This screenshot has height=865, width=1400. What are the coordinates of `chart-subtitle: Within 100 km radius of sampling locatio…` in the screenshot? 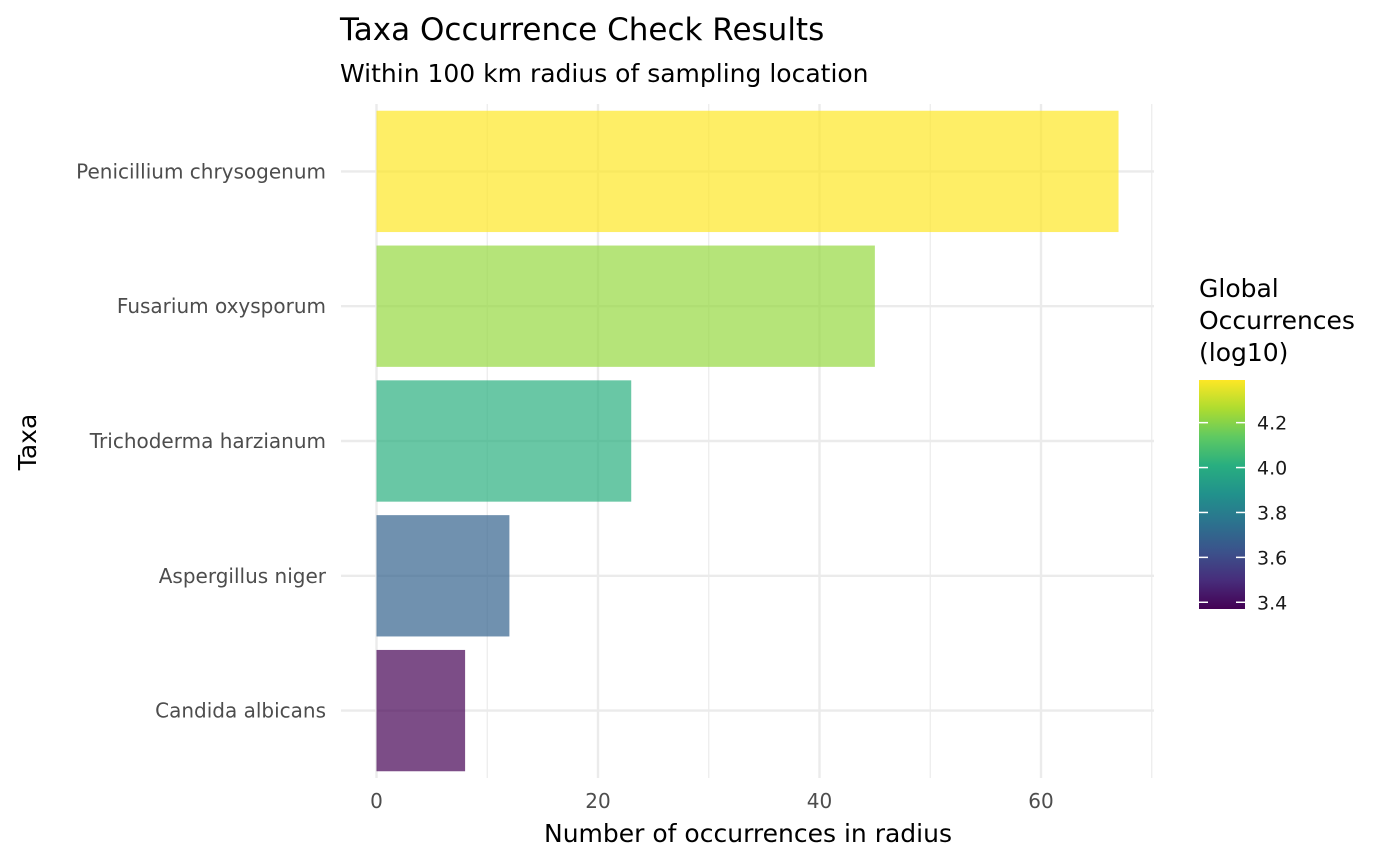 It's located at (604, 73).